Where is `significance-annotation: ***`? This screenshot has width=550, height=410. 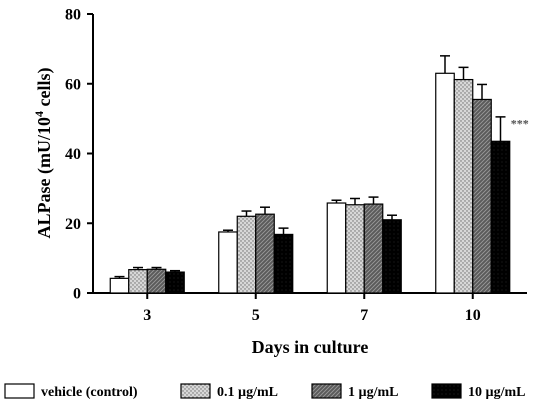
significance-annotation: *** is located at coordinates (520, 123).